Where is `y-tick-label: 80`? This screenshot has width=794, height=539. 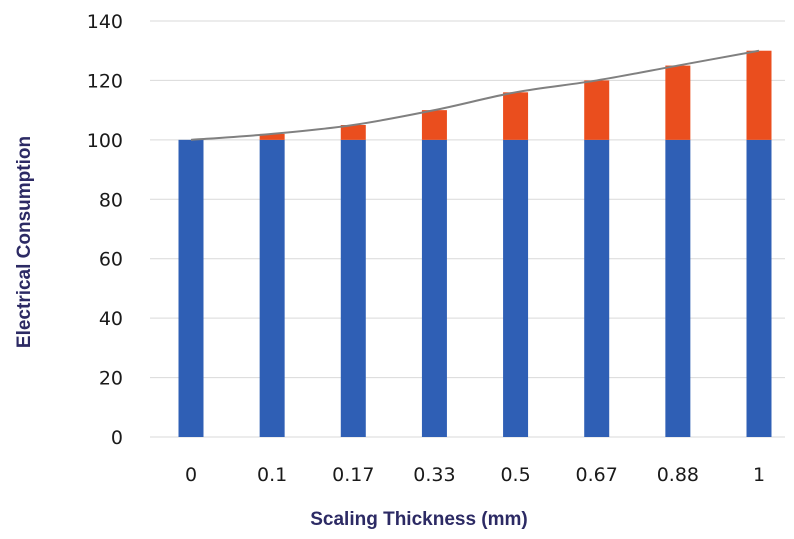
y-tick-label: 80 is located at coordinates (111, 200).